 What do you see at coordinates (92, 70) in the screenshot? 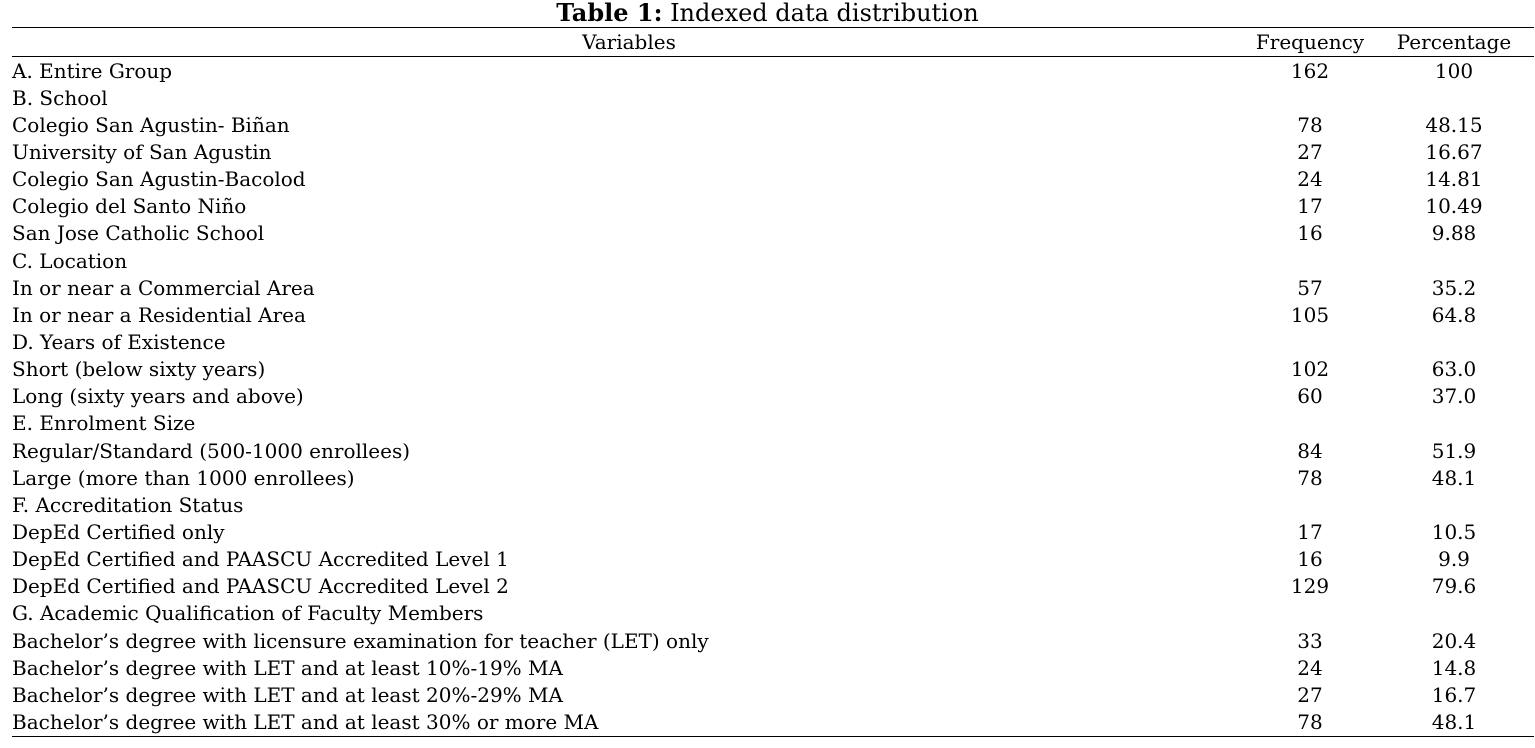
I see `category-label: A. Entire Group` at bounding box center [92, 70].